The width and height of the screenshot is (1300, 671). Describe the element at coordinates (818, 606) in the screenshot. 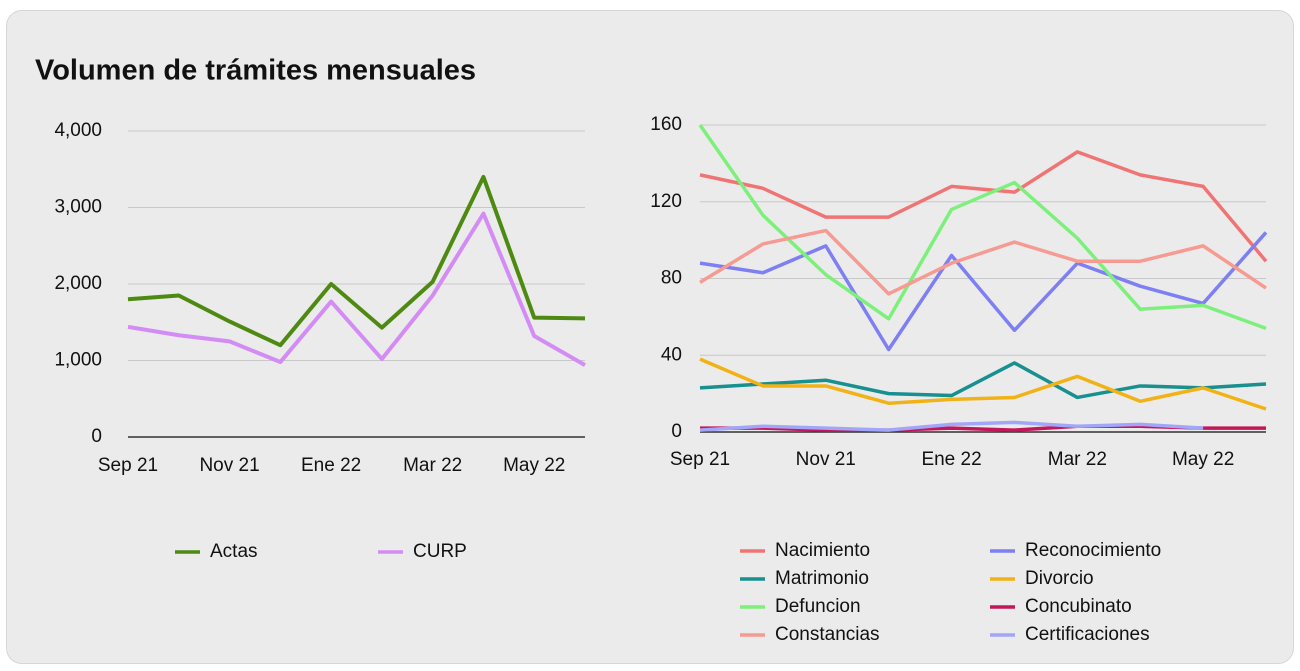

I see `legend-label: Defuncion` at that location.